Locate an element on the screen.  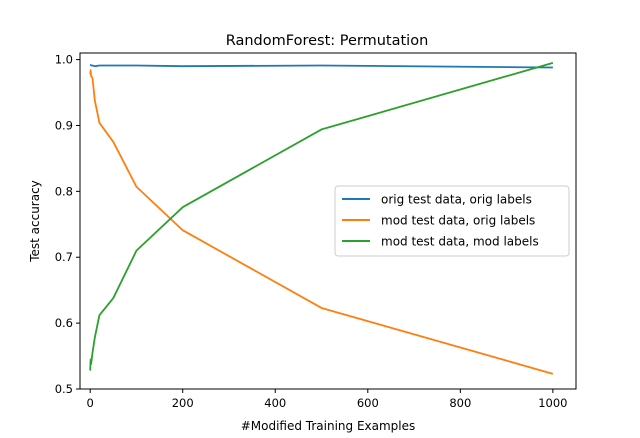
chart-title: RandomForest: Permutation is located at coordinates (327, 41).